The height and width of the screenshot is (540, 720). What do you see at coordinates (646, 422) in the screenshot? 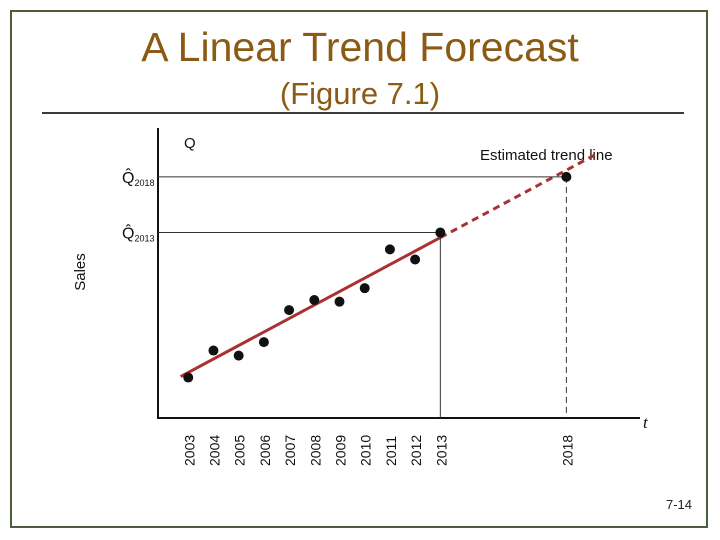
I see `x-axis-letter: t` at bounding box center [646, 422].